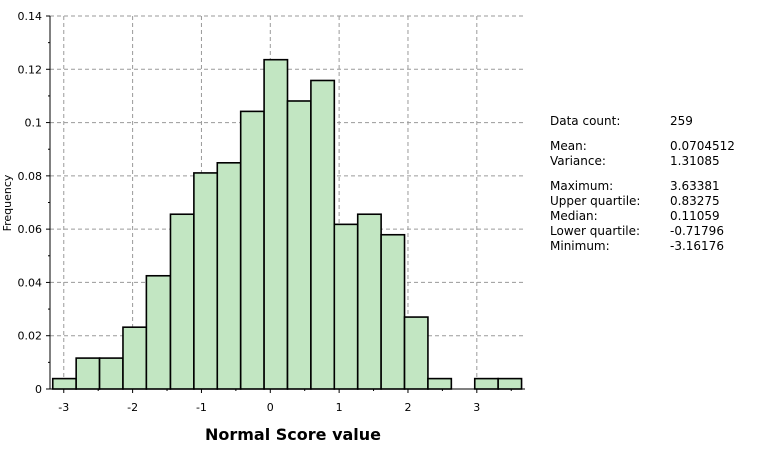 The height and width of the screenshot is (453, 780). Describe the element at coordinates (582, 186) in the screenshot. I see `stat-label: Maximum:` at that location.